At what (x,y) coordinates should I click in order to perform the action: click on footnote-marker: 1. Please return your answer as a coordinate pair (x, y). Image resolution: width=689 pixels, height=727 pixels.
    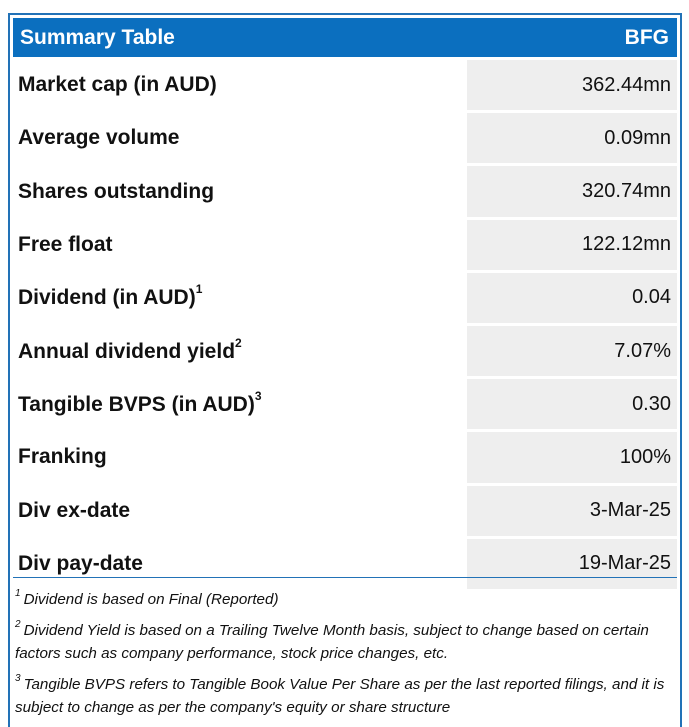
    Looking at the image, I should click on (199, 289).